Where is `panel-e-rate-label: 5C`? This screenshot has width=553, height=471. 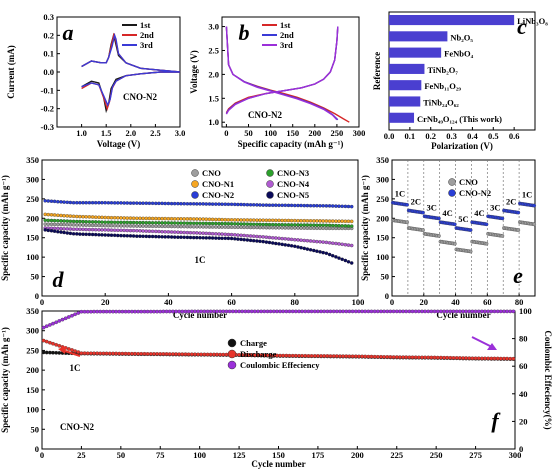 panel-e-rate-label: 5C is located at coordinates (463, 219).